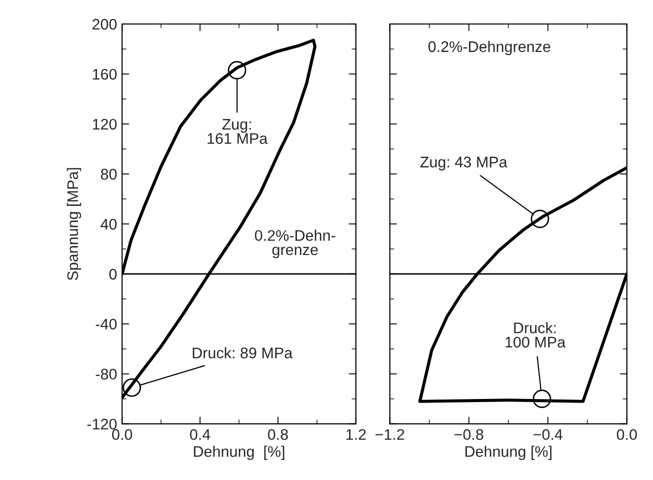 Image resolution: width=653 pixels, height=480 pixels. What do you see at coordinates (104, 24) in the screenshot?
I see `y-tick-label: 200` at bounding box center [104, 24].